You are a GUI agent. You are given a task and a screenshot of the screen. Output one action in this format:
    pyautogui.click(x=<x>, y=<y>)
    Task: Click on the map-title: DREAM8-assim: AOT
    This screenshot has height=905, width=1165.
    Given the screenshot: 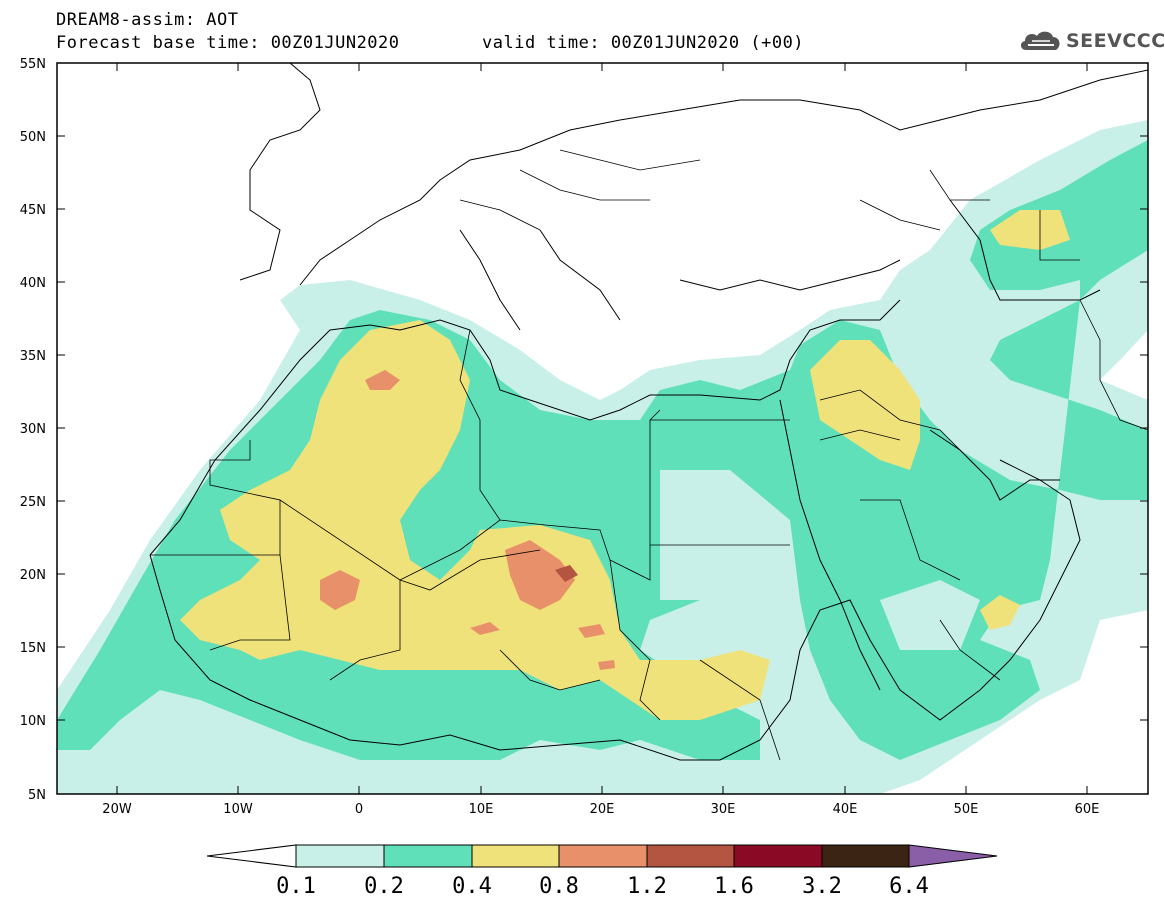 What is the action you would take?
    pyautogui.click(x=147, y=20)
    